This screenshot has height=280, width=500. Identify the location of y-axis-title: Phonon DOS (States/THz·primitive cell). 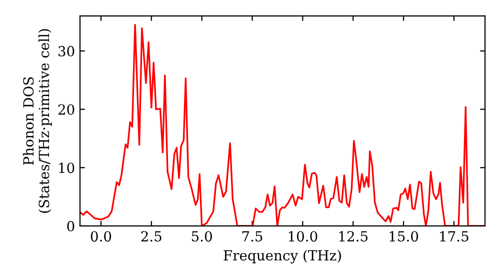
(37, 121).